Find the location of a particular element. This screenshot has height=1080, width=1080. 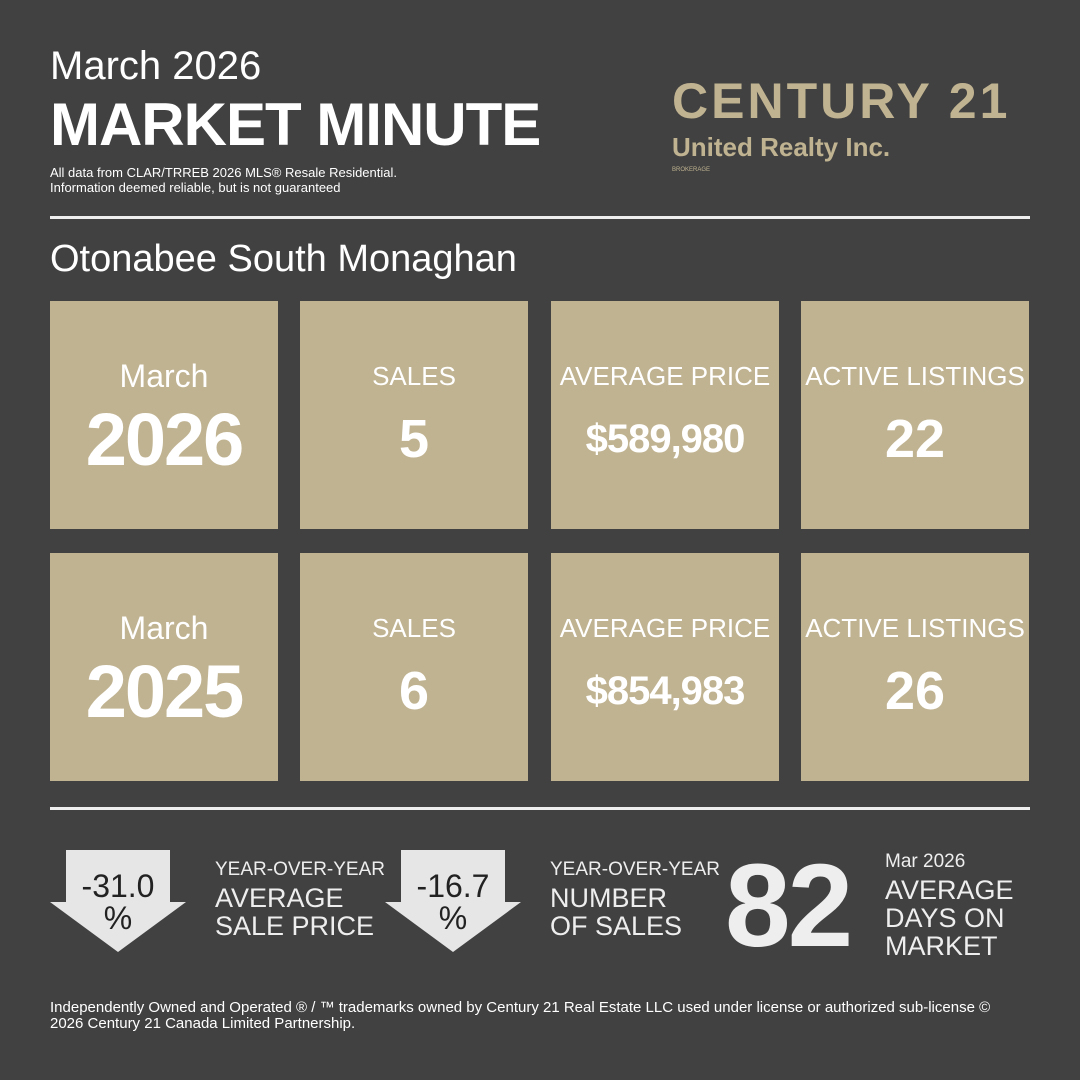

year-tile: March 2025 is located at coordinates (164, 667).